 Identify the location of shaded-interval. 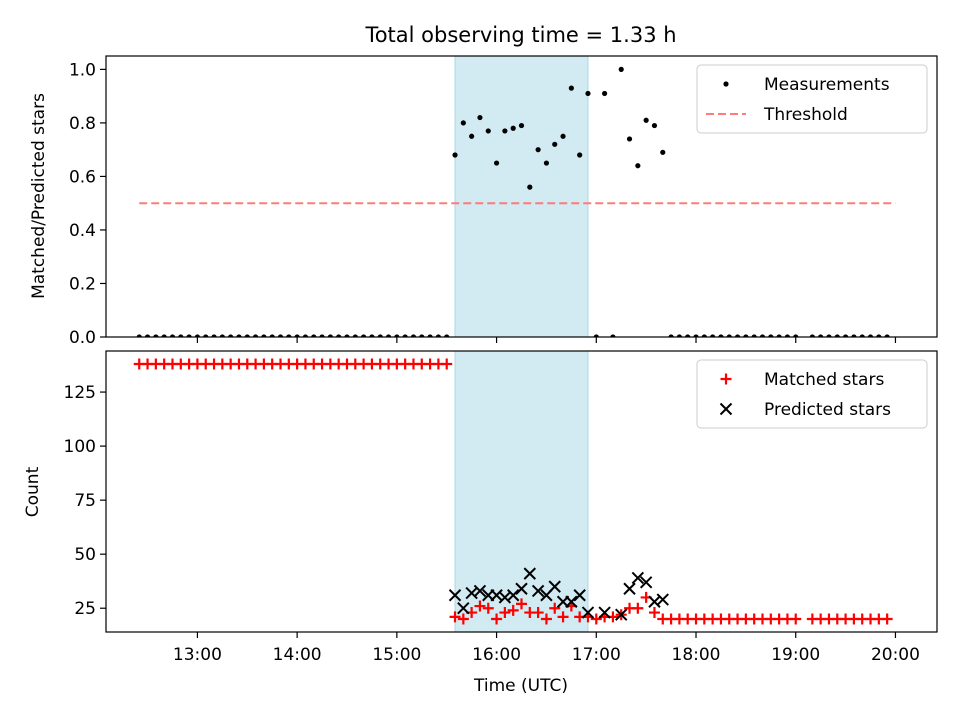
(521, 491).